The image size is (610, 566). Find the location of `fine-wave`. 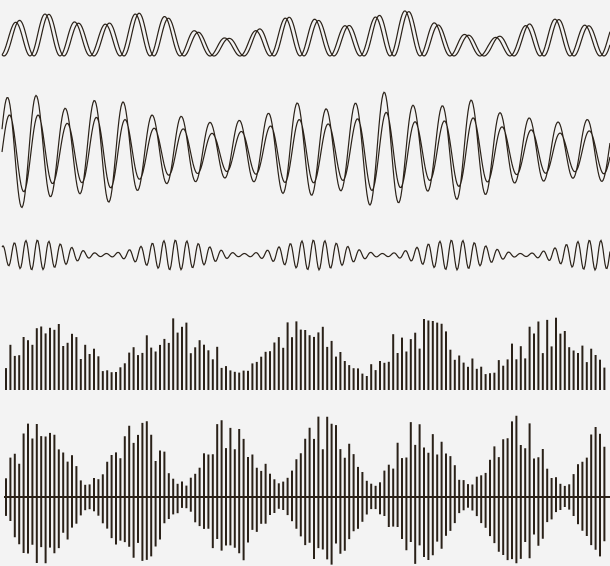

fine-wave is located at coordinates (305, 255).